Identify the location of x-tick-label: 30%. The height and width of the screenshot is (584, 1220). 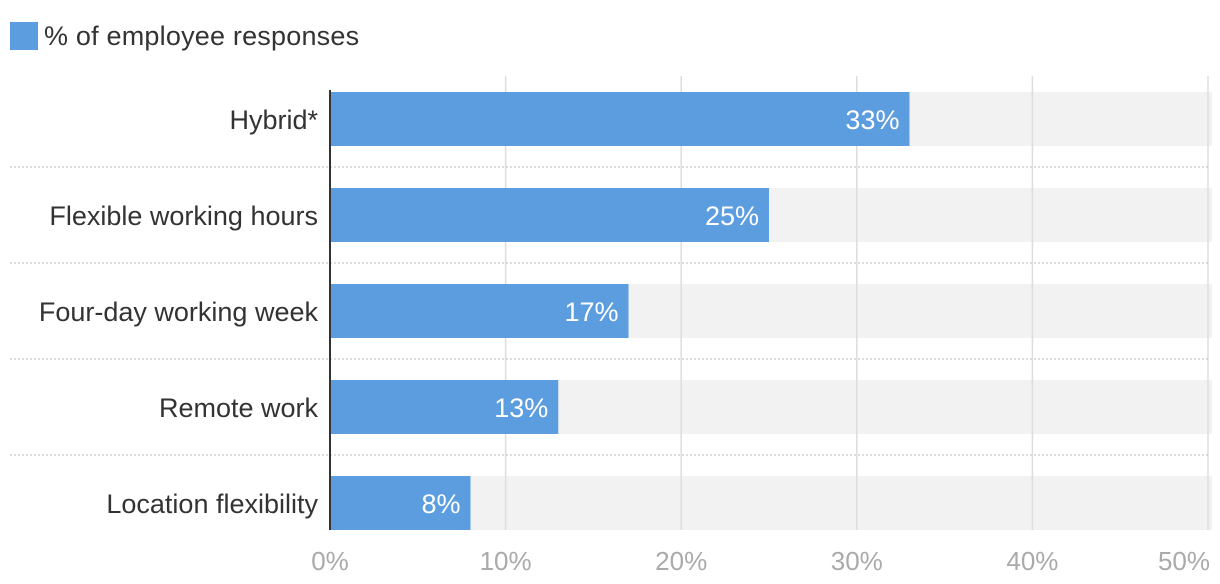
(857, 561).